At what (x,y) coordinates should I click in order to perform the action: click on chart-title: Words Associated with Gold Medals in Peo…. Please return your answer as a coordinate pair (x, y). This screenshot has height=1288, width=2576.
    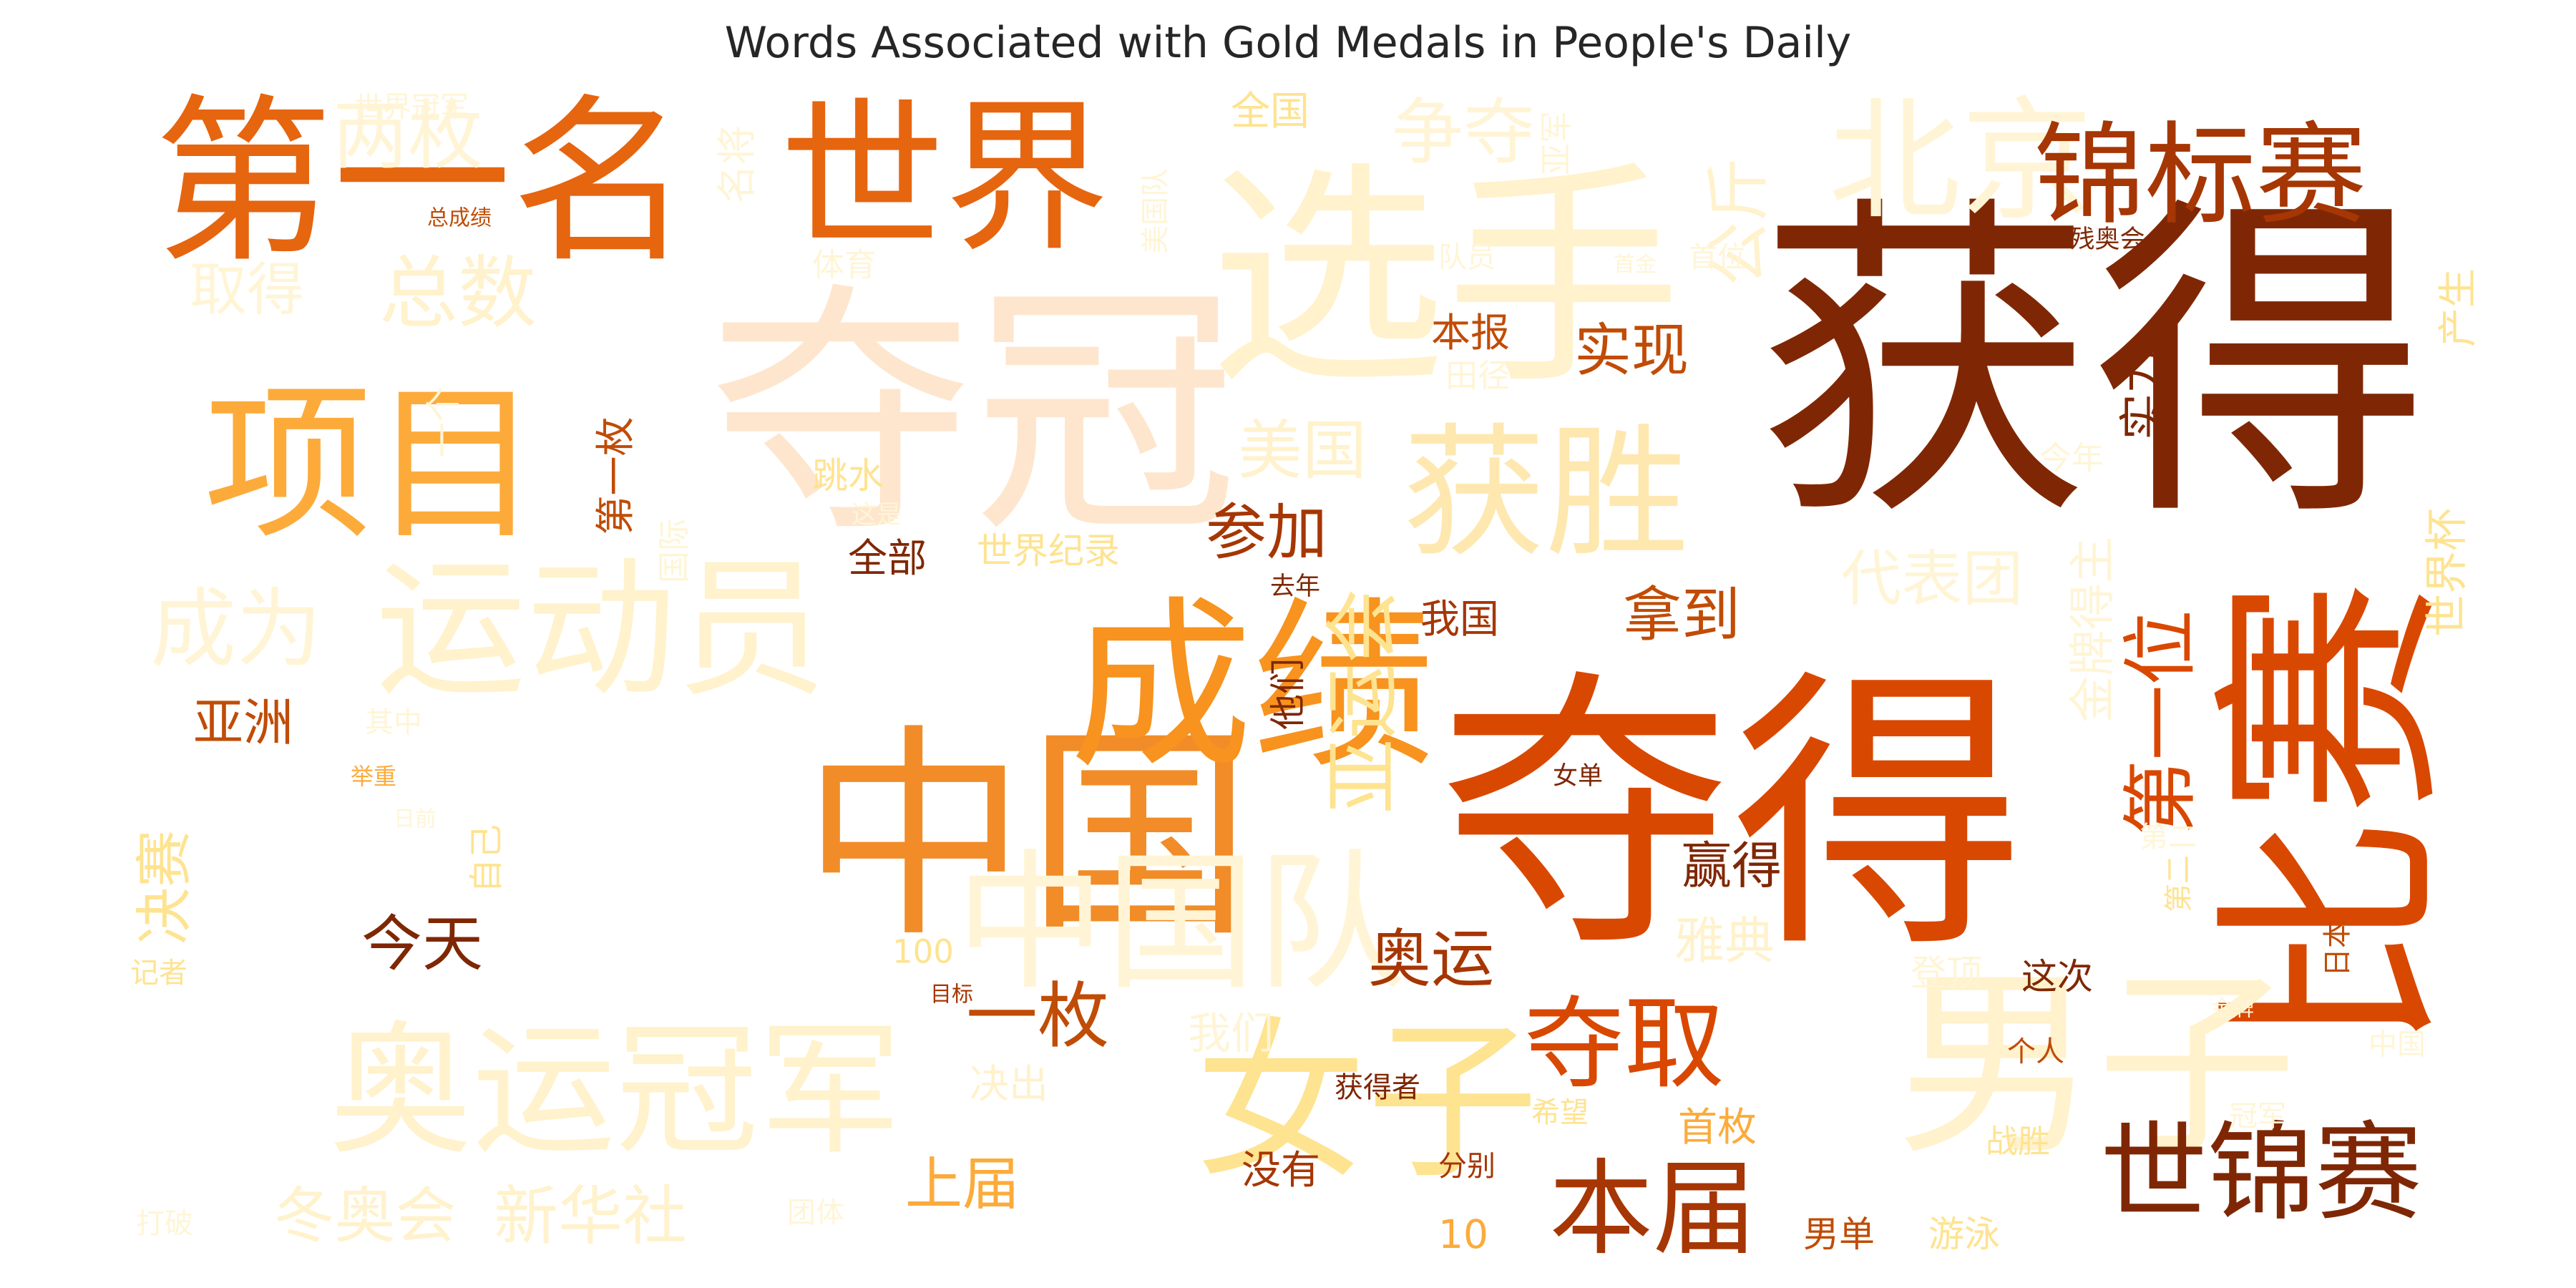
    Looking at the image, I should click on (1288, 43).